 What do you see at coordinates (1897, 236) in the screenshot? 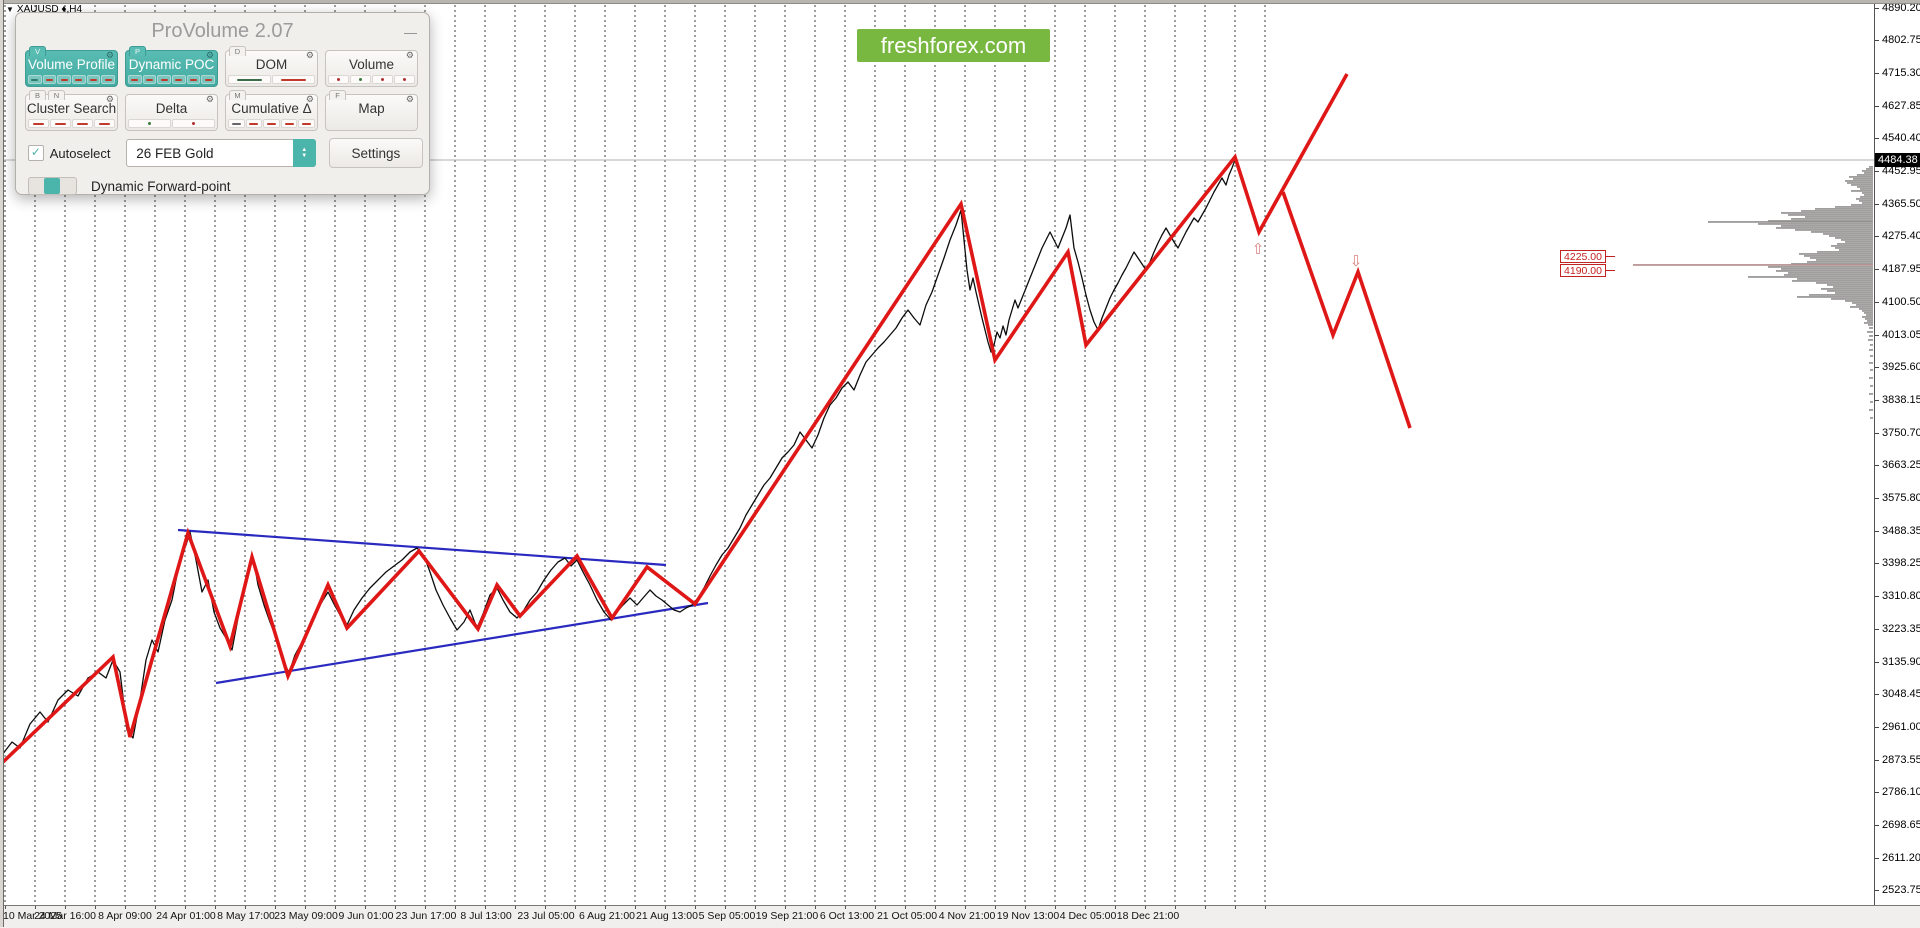
I see `price-tick: 4275.40` at bounding box center [1897, 236].